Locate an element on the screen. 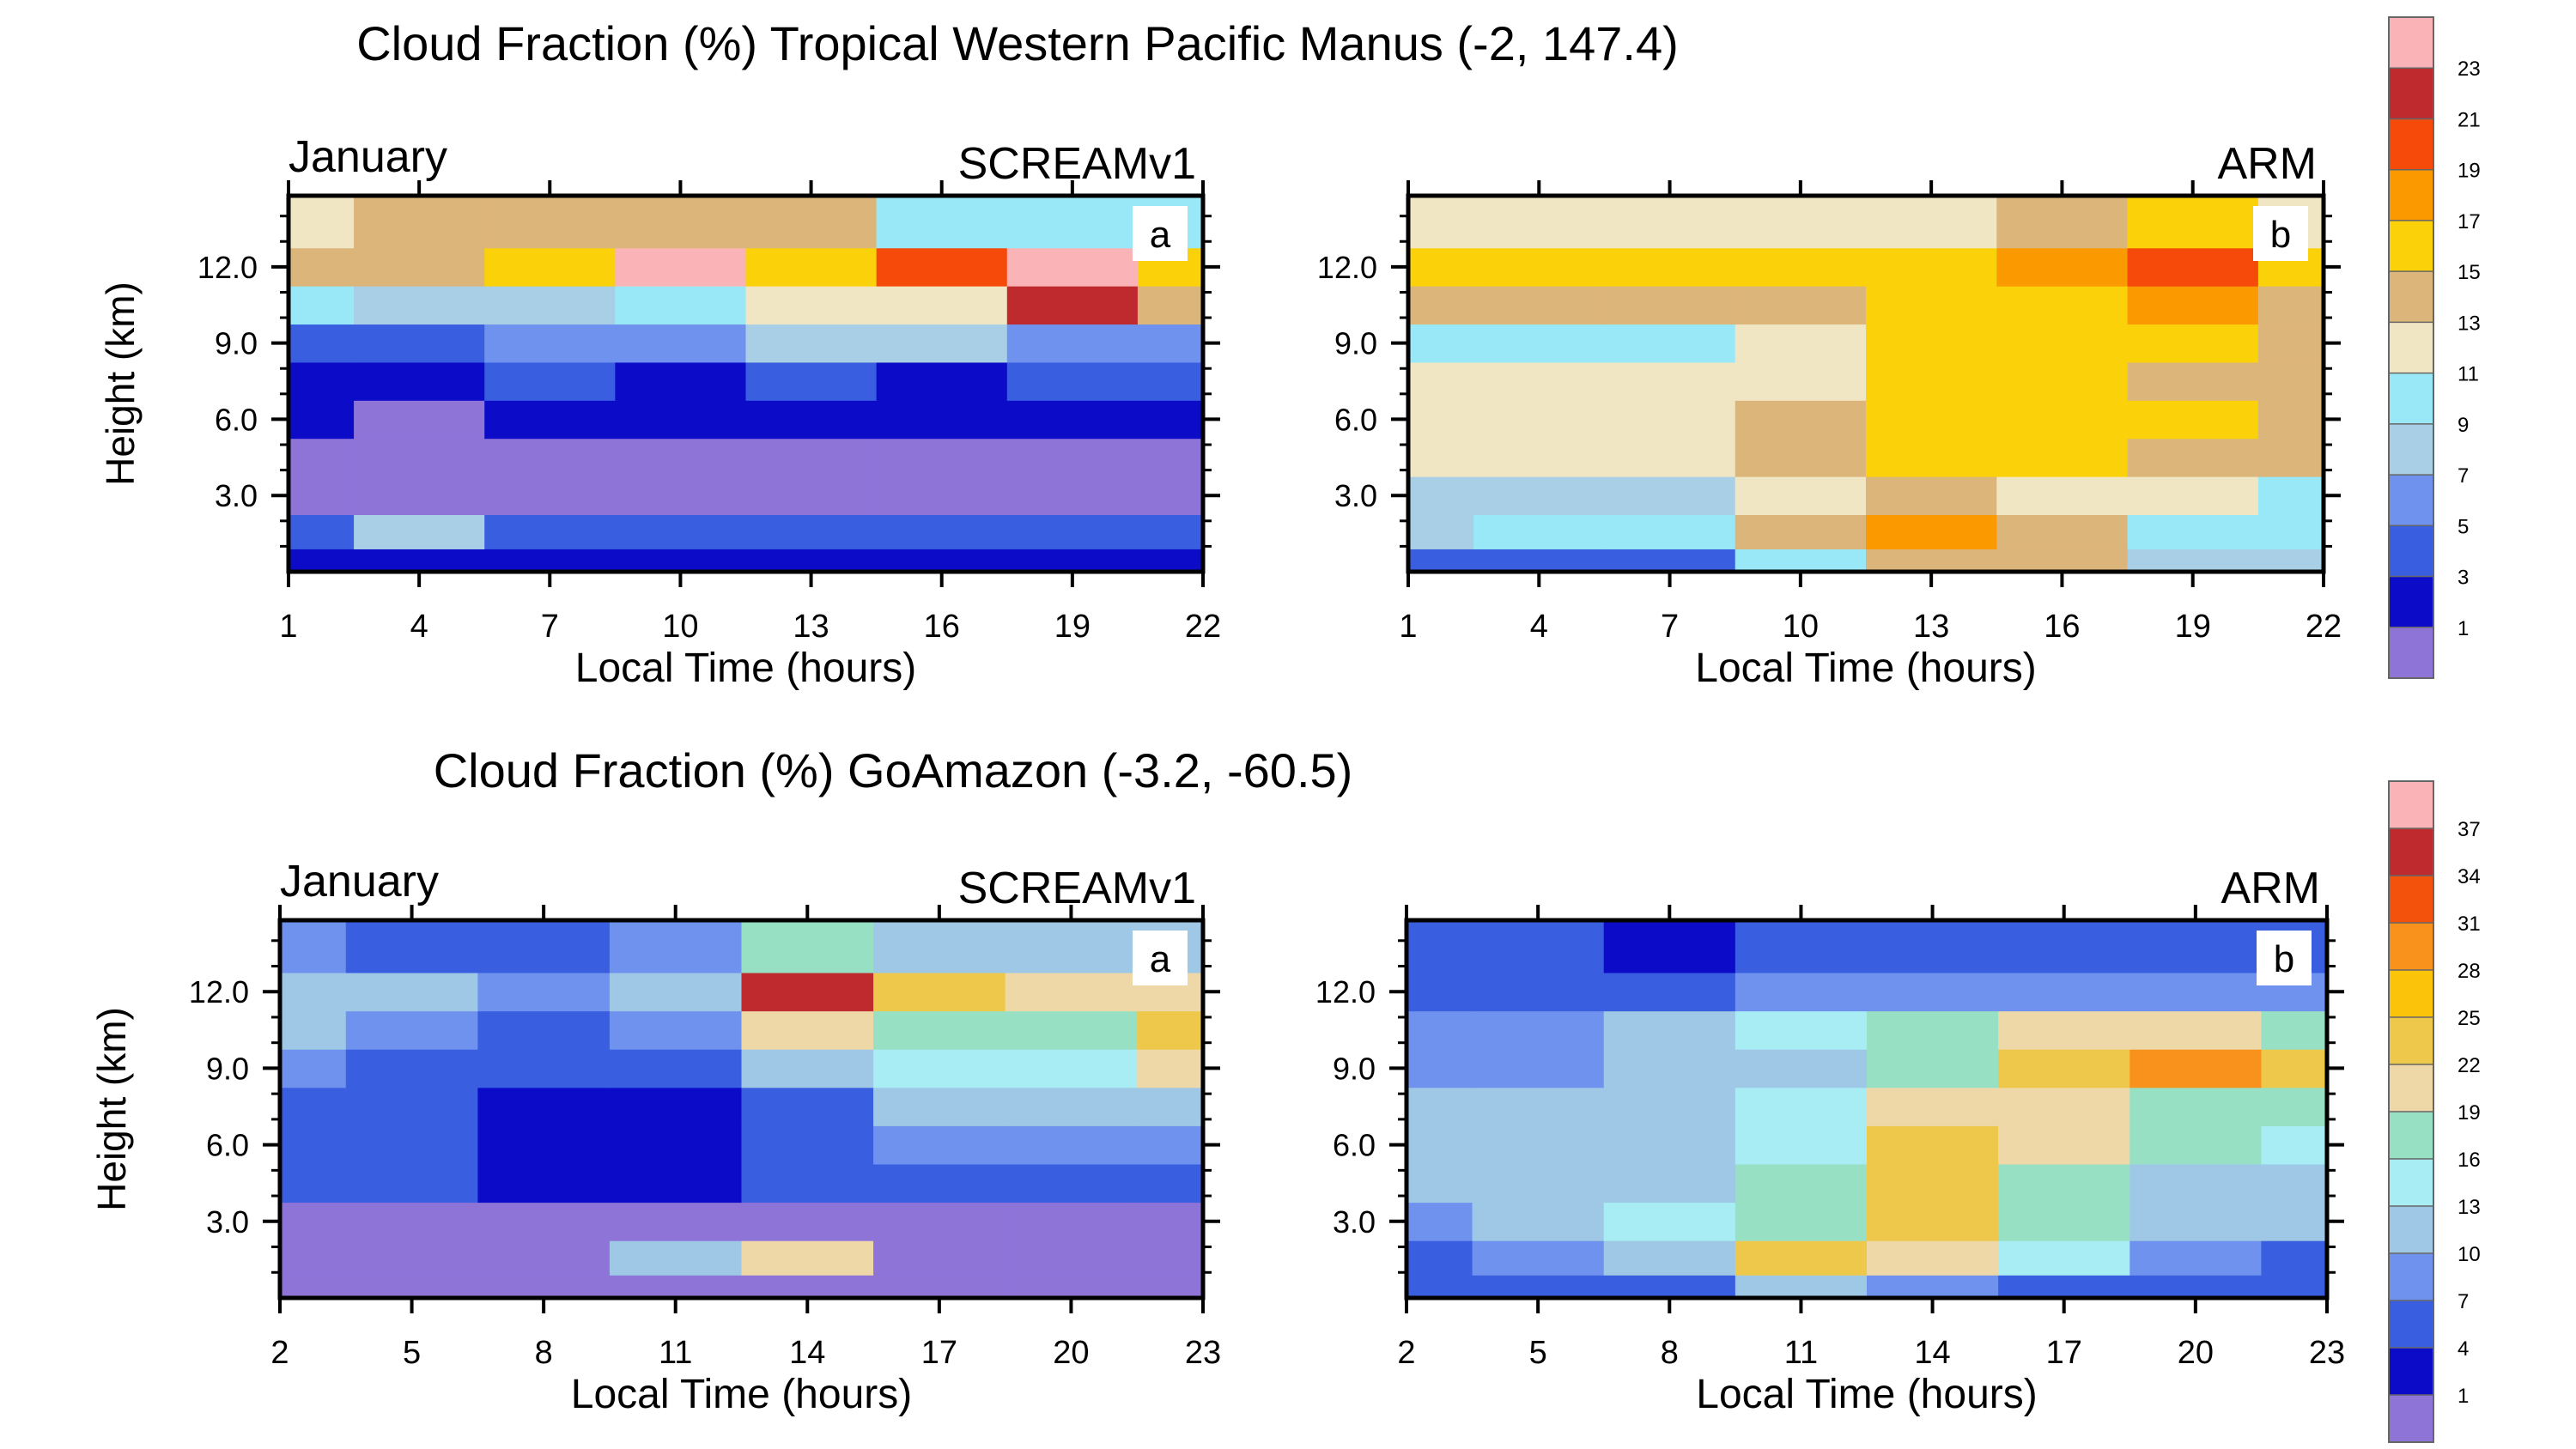  colorbar-label: 22 is located at coordinates (2470, 1065).